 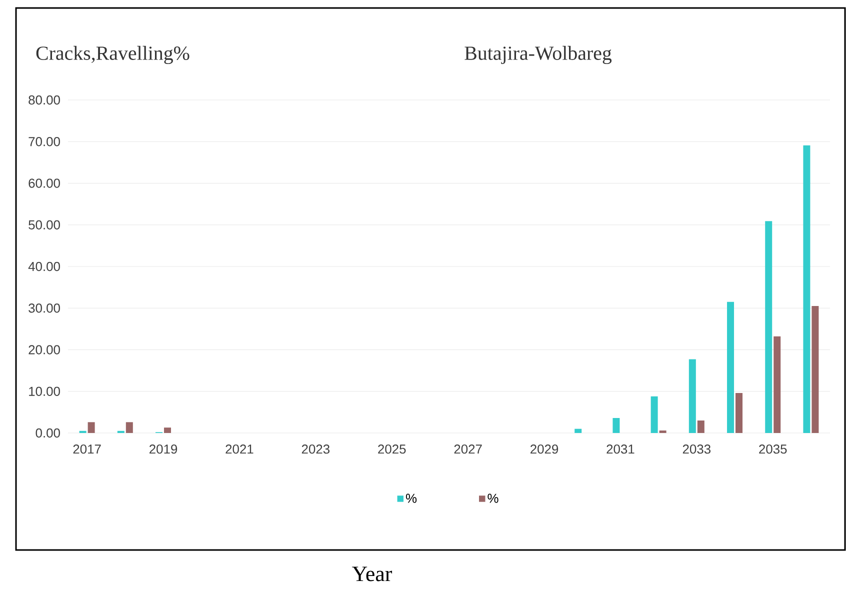 What do you see at coordinates (44, 349) in the screenshot?
I see `y-tick-label: 20.00` at bounding box center [44, 349].